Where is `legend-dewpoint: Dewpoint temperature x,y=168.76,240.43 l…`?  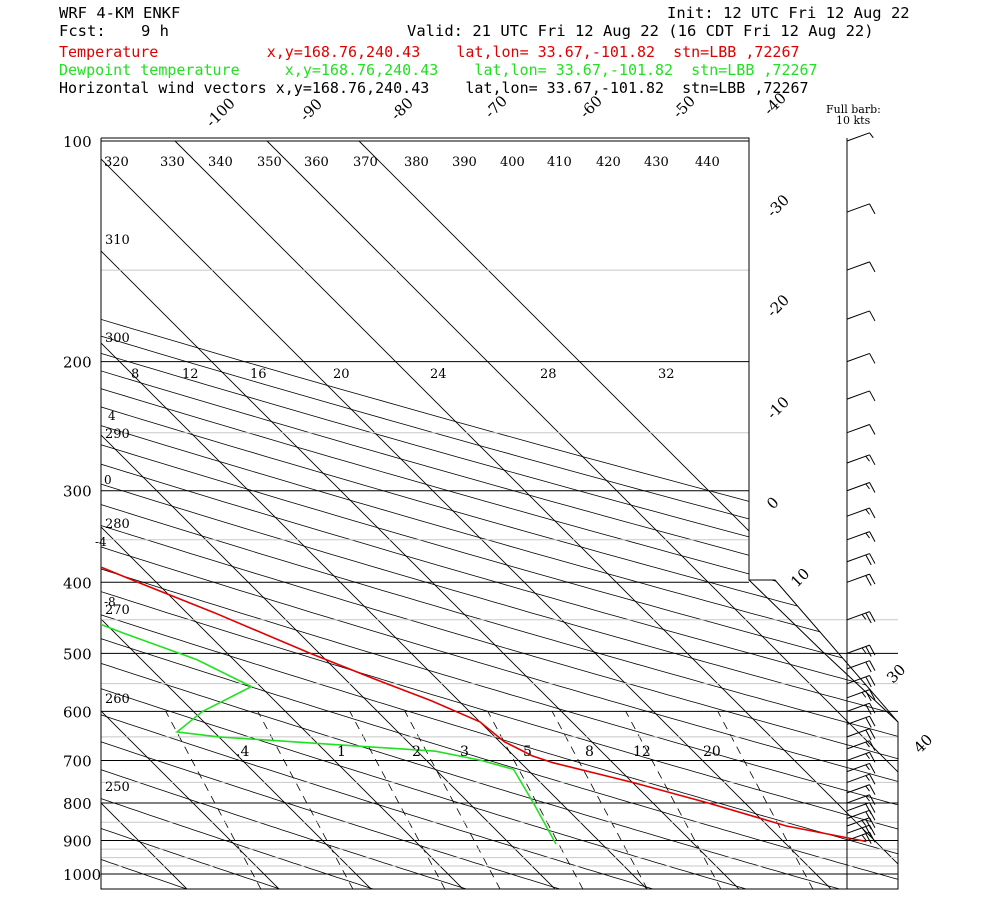
legend-dewpoint: Dewpoint temperature x,y=168.76,240.43 l… is located at coordinates (438, 70).